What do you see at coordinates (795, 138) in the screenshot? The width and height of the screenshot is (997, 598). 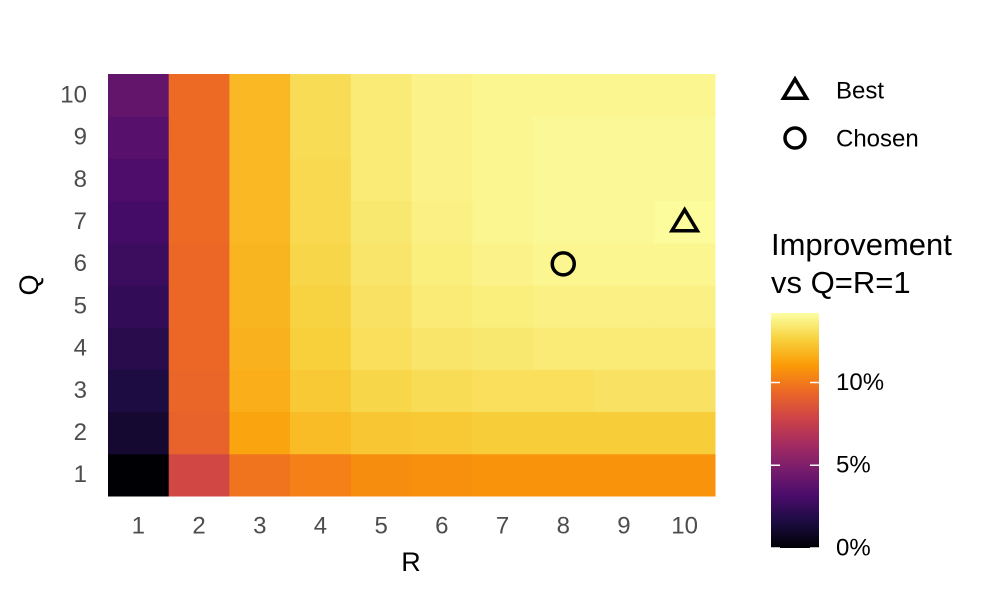 I see `circle-marker` at bounding box center [795, 138].